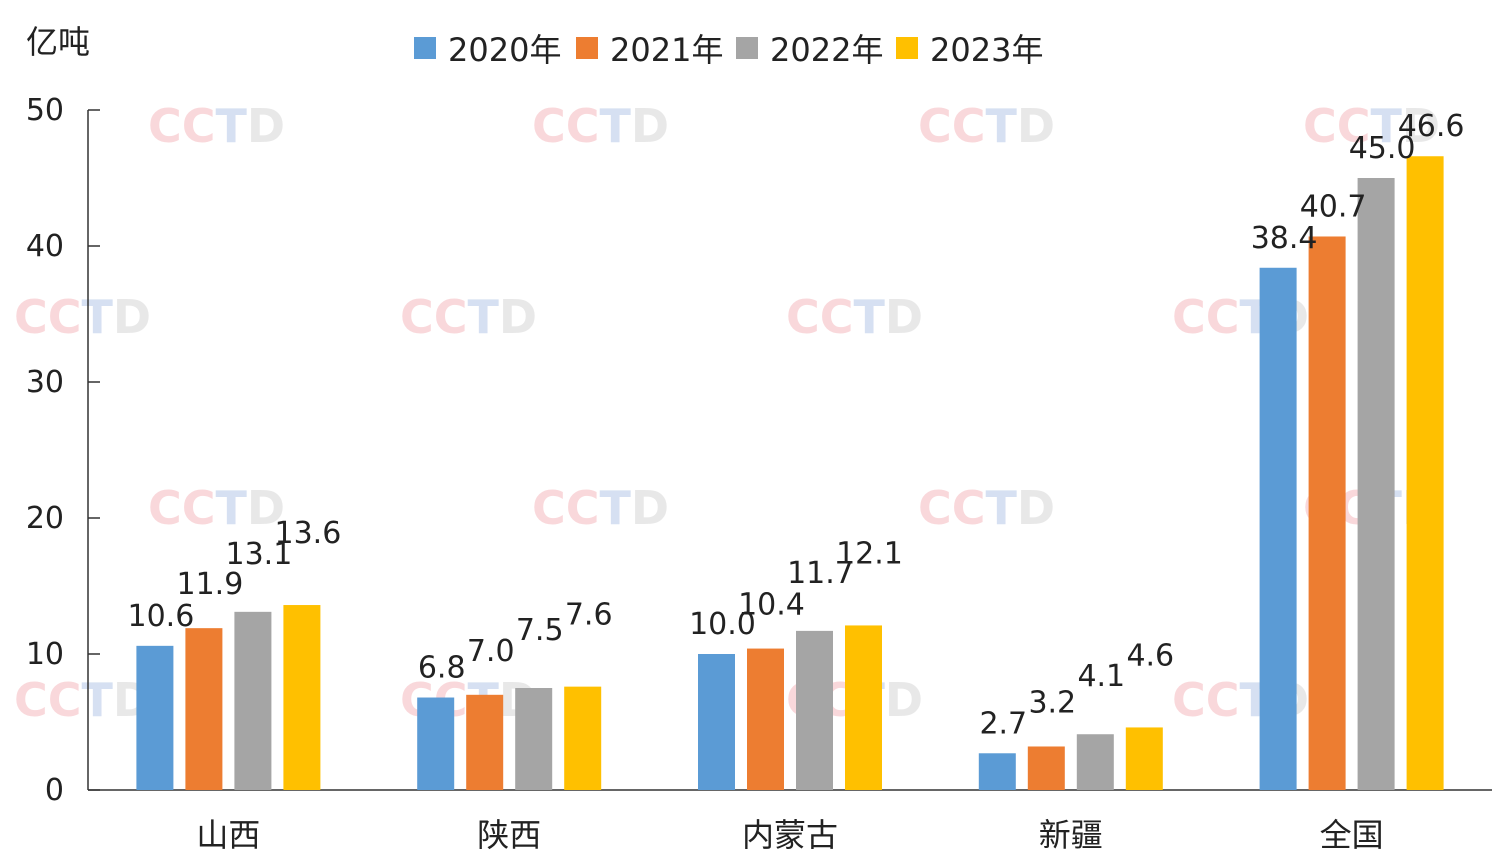 The height and width of the screenshot is (866, 1506). Describe the element at coordinates (1150, 655) in the screenshot. I see `data-label: 4.6` at that location.